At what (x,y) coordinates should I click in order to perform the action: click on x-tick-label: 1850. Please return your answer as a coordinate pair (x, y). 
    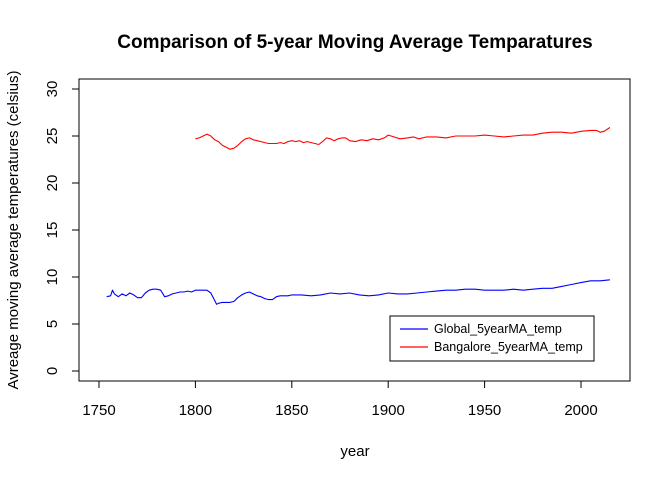
    Looking at the image, I should click on (291, 410).